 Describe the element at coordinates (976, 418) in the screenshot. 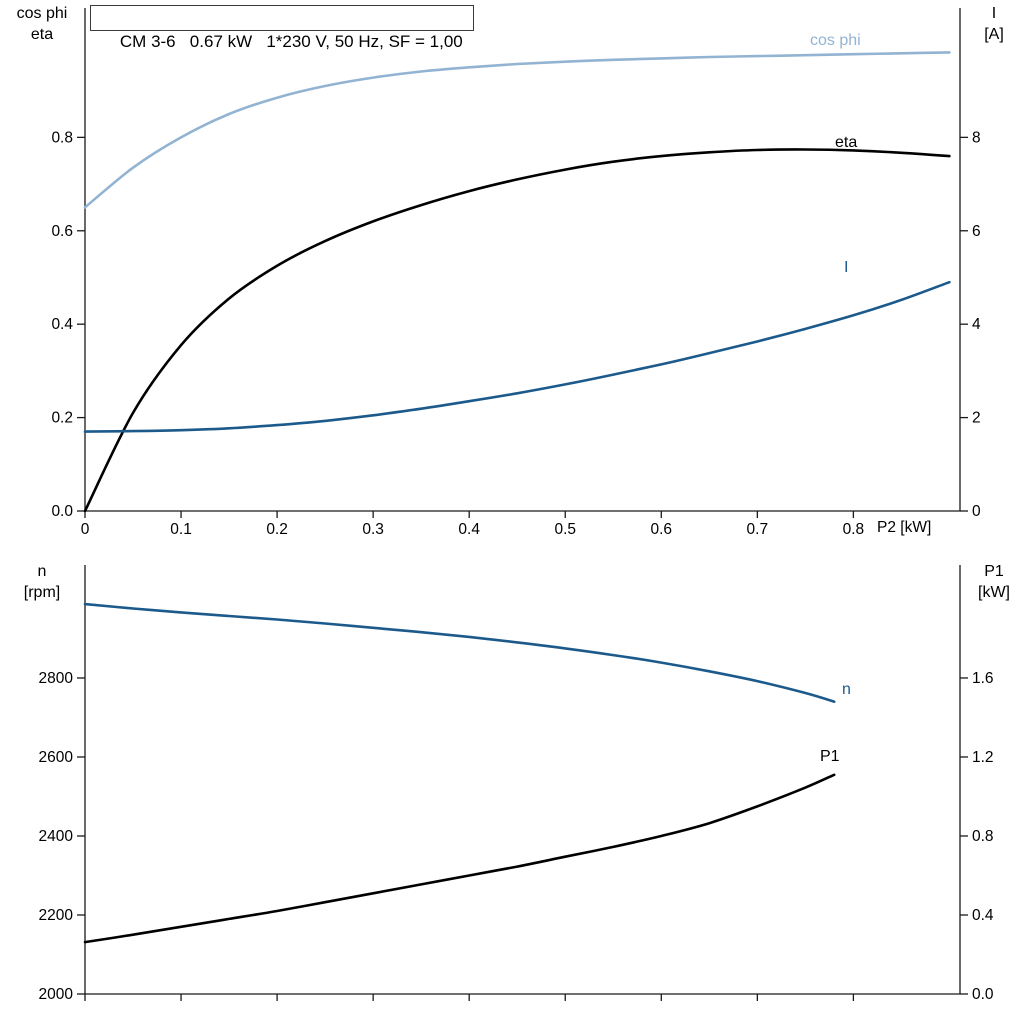

I see `top-right-tick-label: 2` at that location.